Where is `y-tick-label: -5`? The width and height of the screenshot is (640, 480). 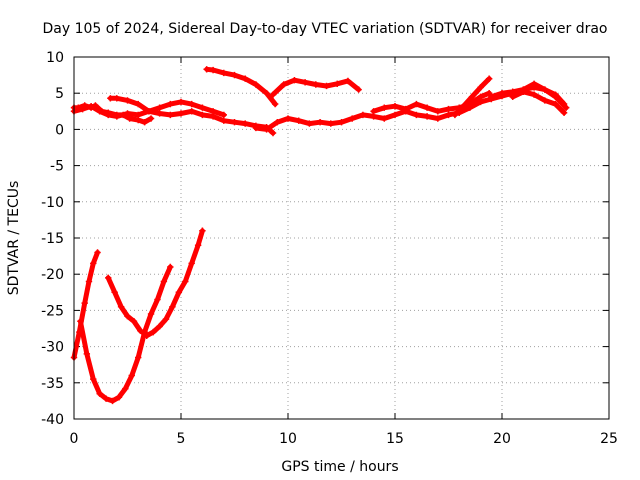
y-tick-label: -5 is located at coordinates (57, 167).